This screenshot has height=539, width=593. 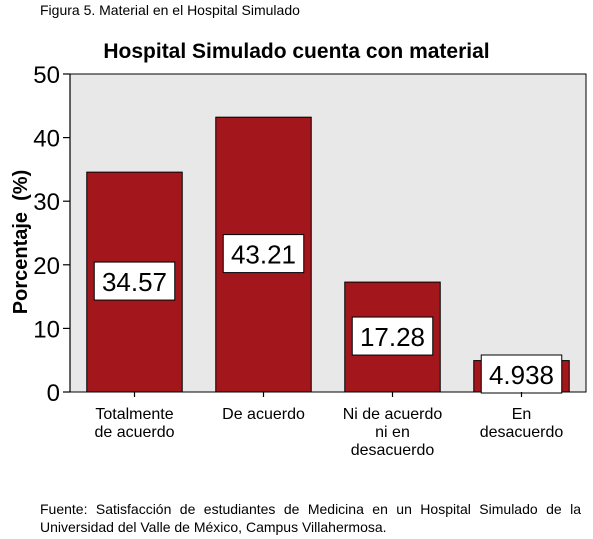 I want to click on data-label: 17.28, so click(x=392, y=337).